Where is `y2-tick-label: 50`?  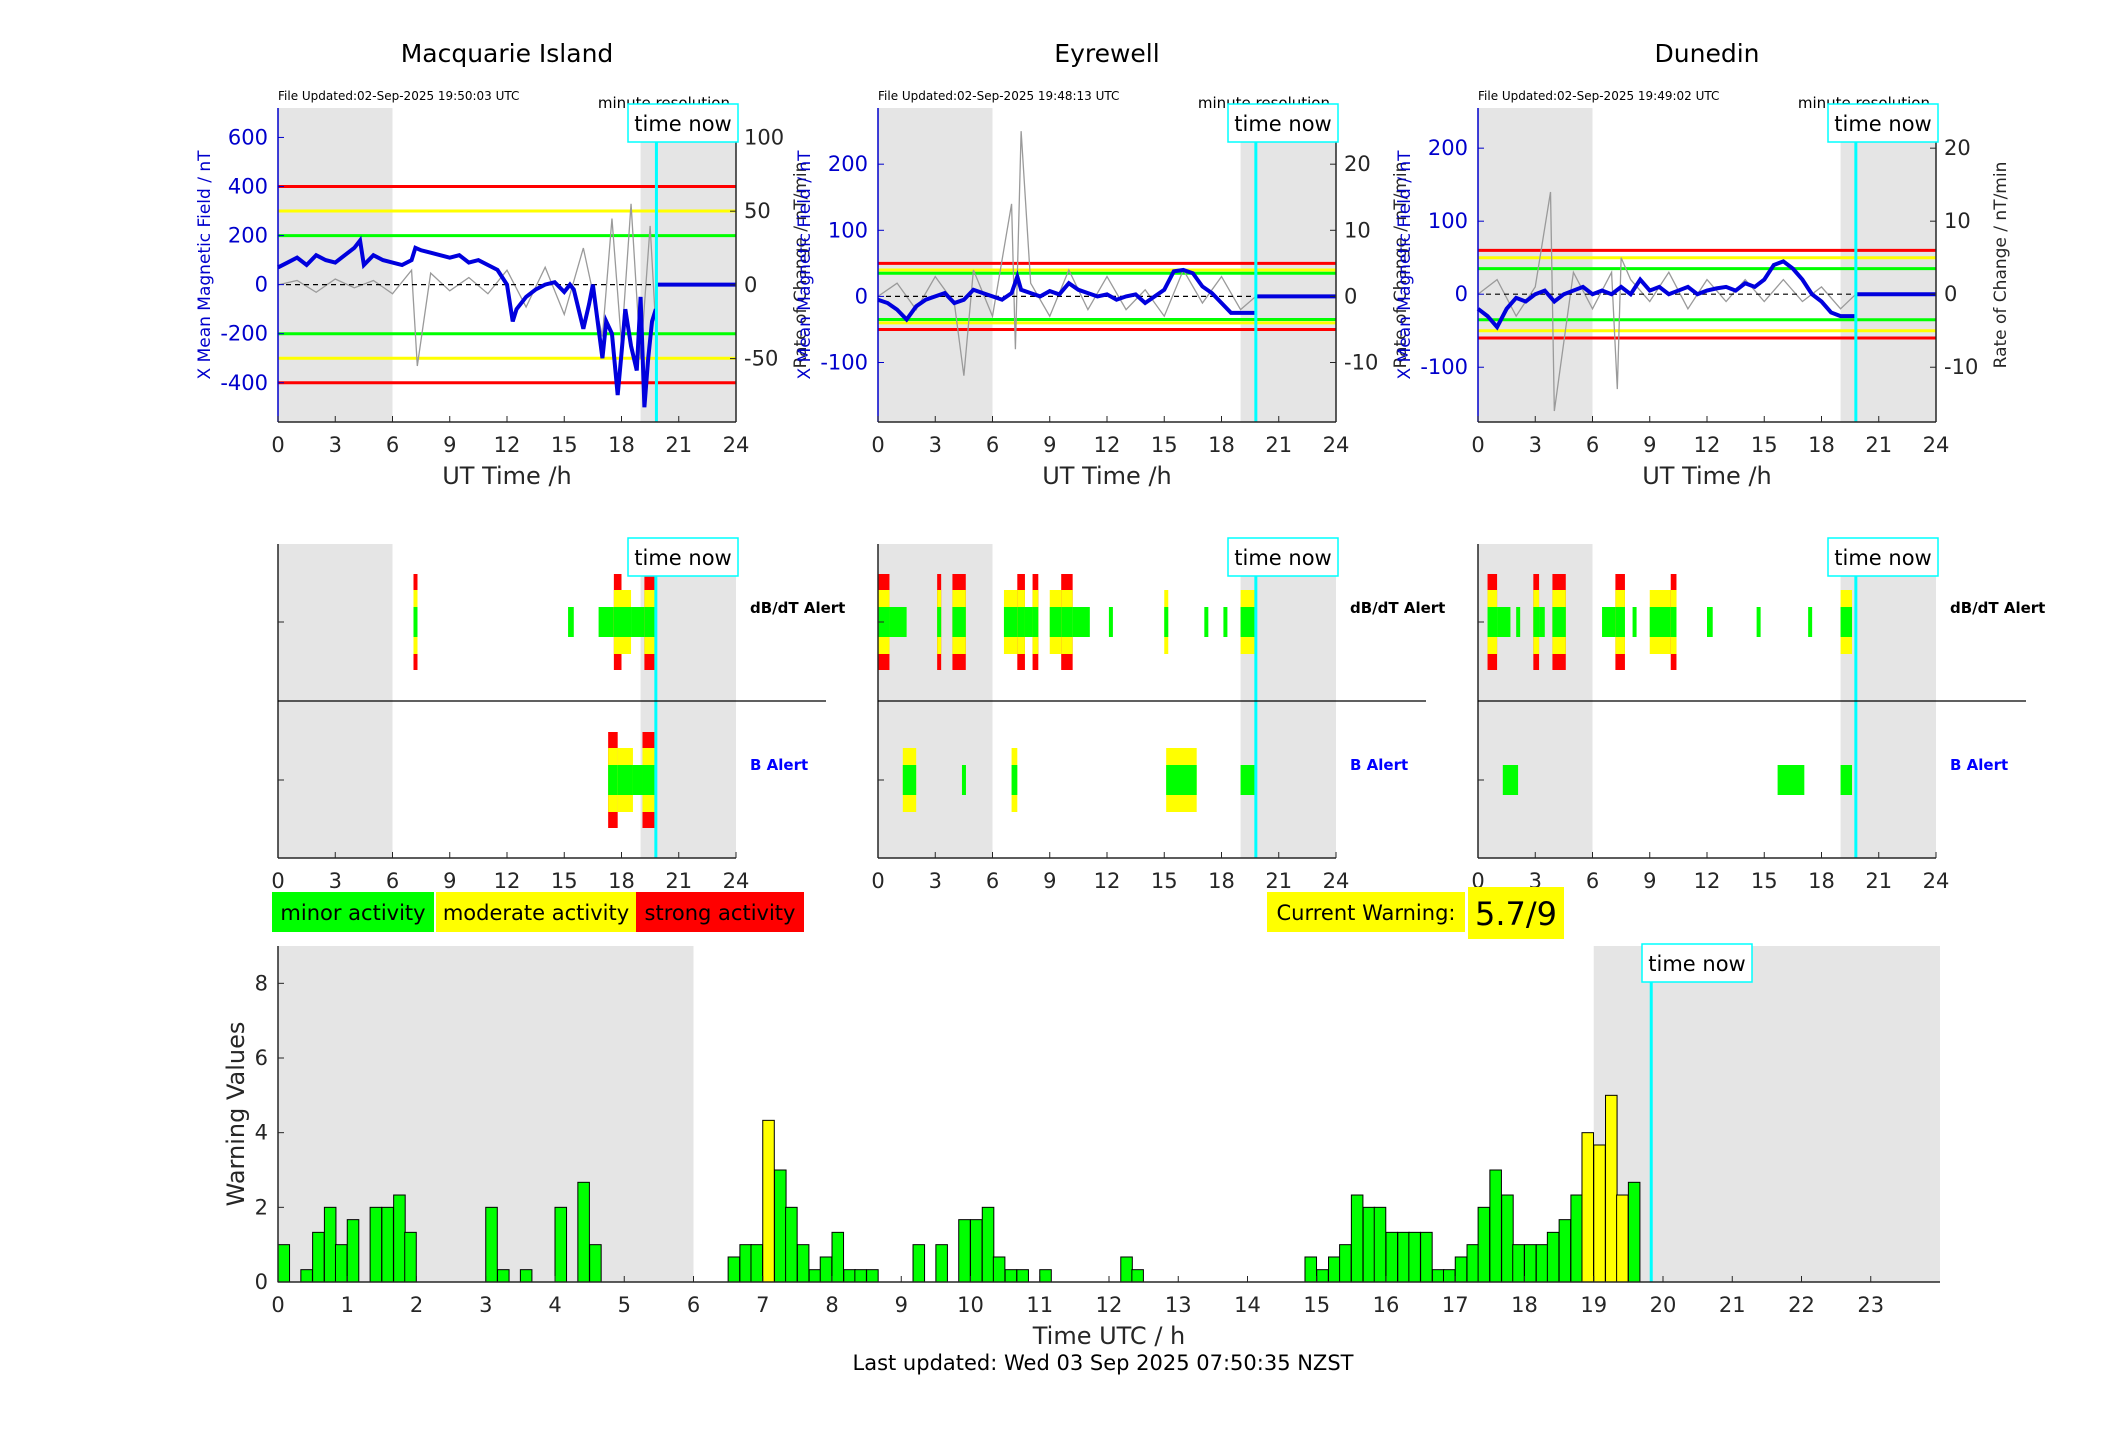 y2-tick-label: 50 is located at coordinates (757, 211).